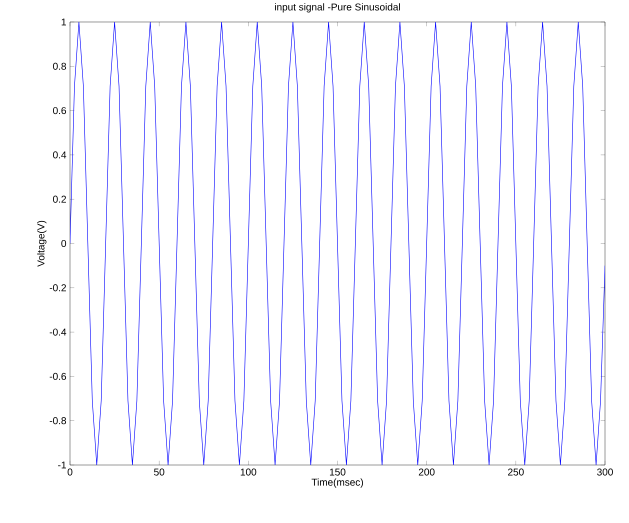 The width and height of the screenshot is (629, 523). I want to click on y-tick-label: -0.6, so click(58, 376).